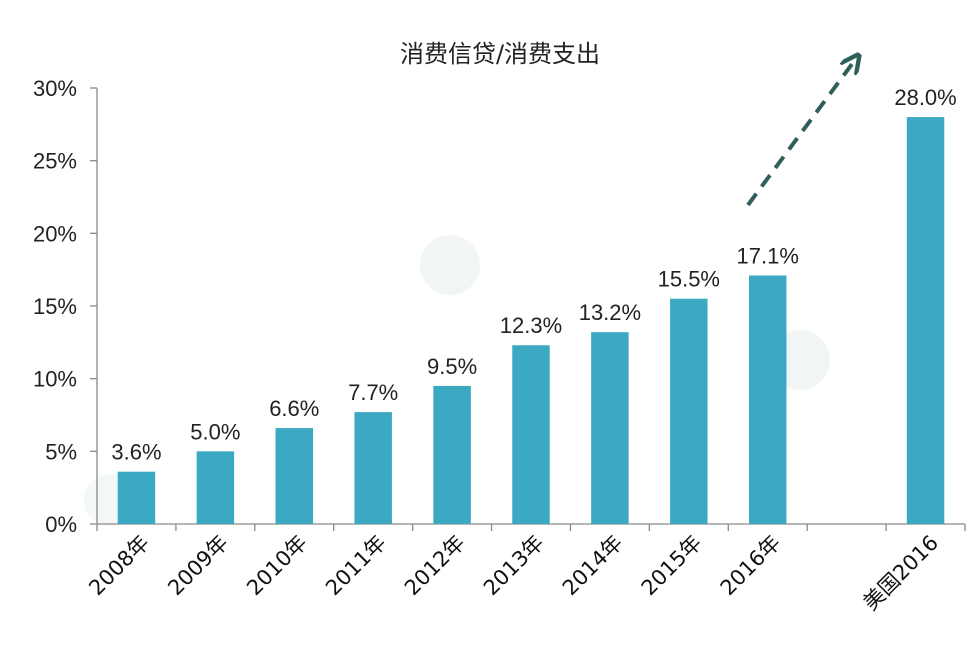 This screenshot has width=966, height=658. Describe the element at coordinates (55, 306) in the screenshot. I see `y-tick-label: 15%` at that location.